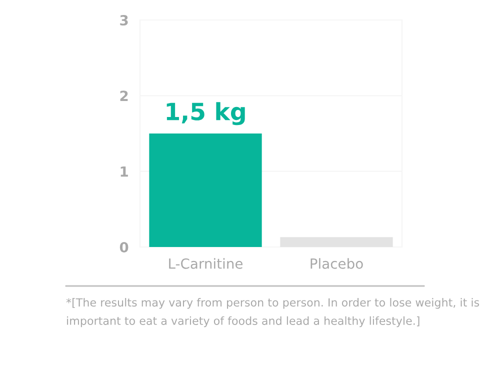 Image resolution: width=490 pixels, height=365 pixels. Describe the element at coordinates (124, 171) in the screenshot. I see `y-tick-label: 1` at that location.